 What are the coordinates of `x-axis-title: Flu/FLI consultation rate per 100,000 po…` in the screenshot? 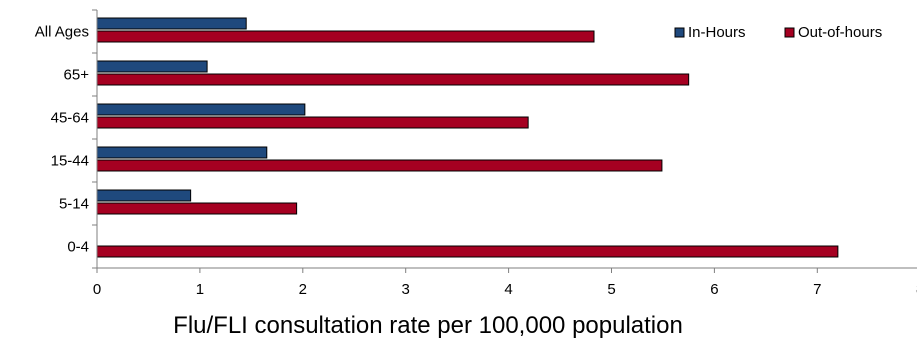 It's located at (428, 325).